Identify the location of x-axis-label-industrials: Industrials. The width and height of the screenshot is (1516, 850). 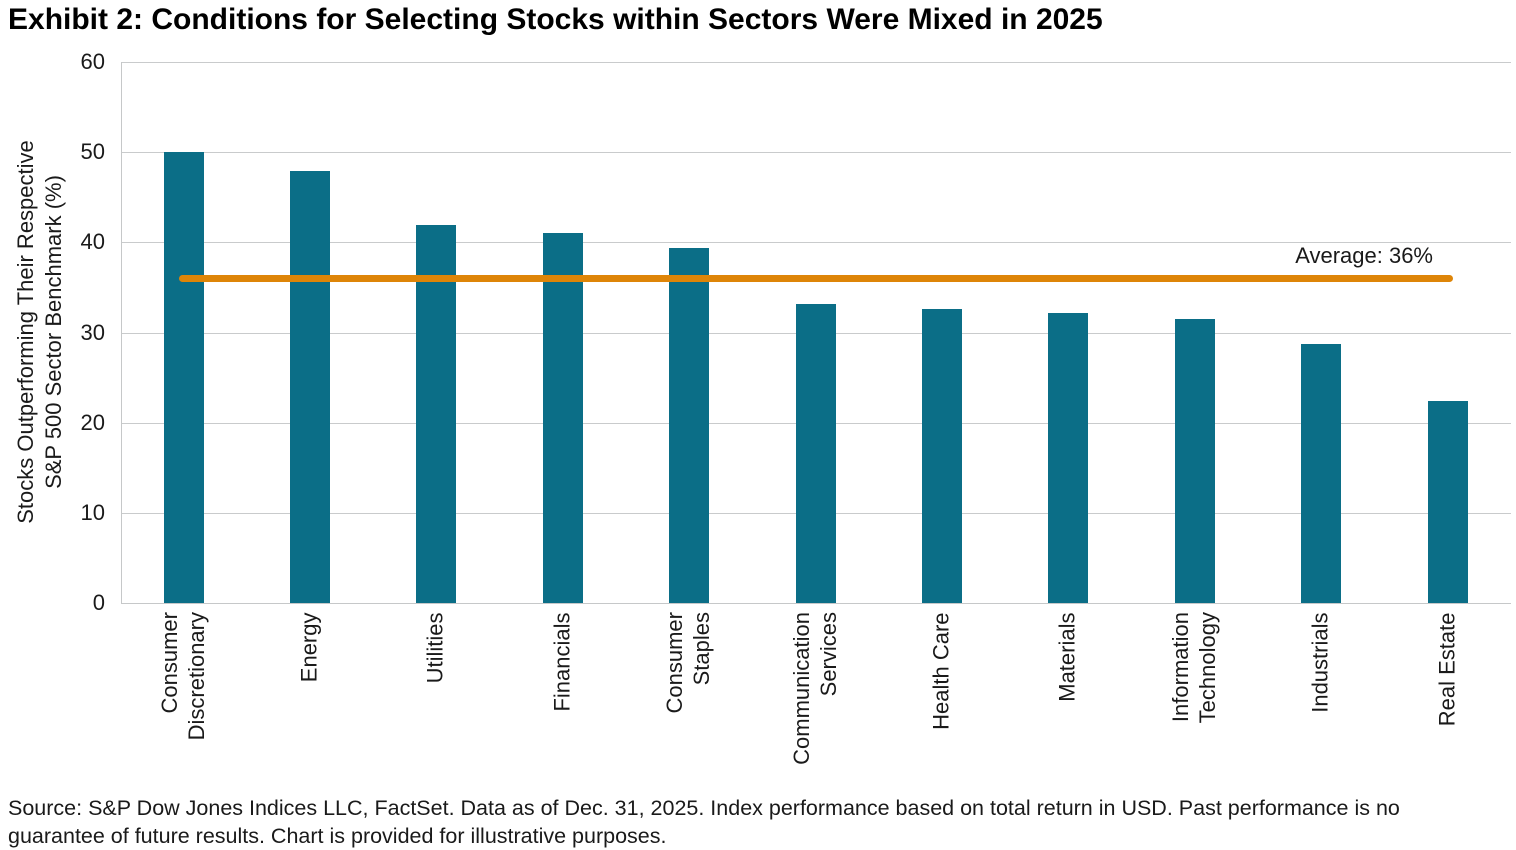
(1320, 662).